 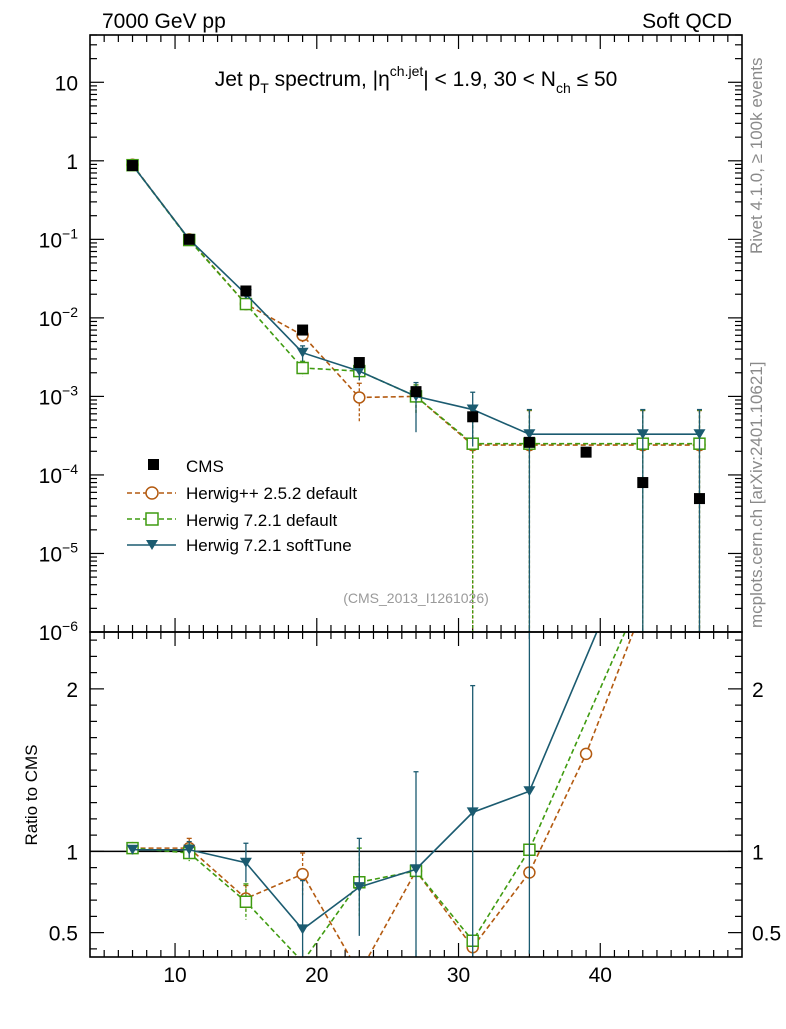 I want to click on main-ytick-label: 10⁻³, so click(x=59, y=395).